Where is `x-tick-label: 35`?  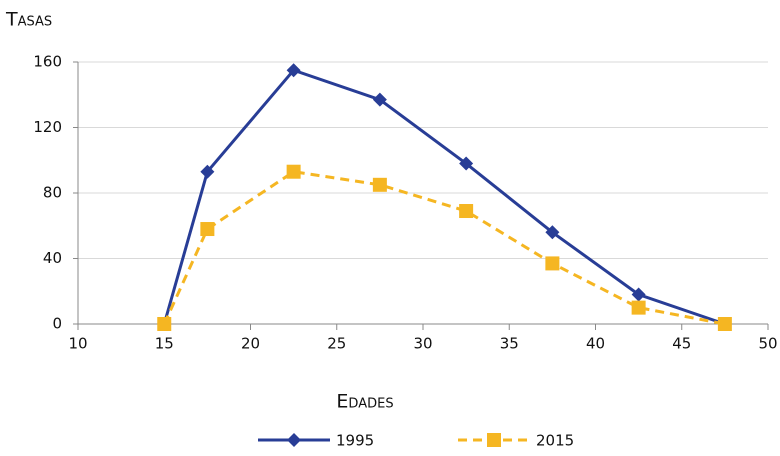 x-tick-label: 35 is located at coordinates (509, 344).